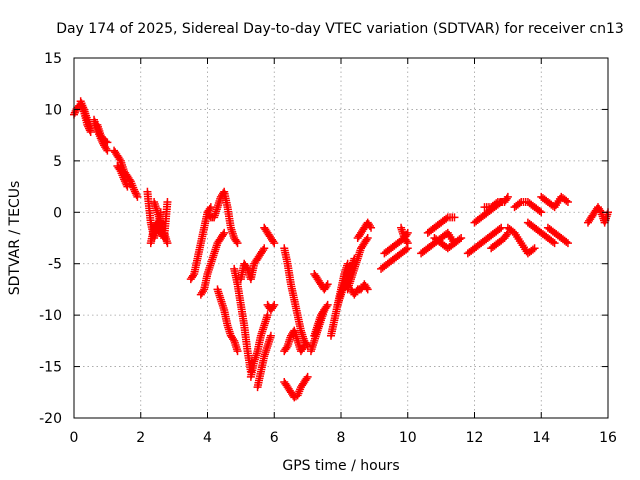  What do you see at coordinates (50, 419) in the screenshot?
I see `y-tick-label: -20` at bounding box center [50, 419].